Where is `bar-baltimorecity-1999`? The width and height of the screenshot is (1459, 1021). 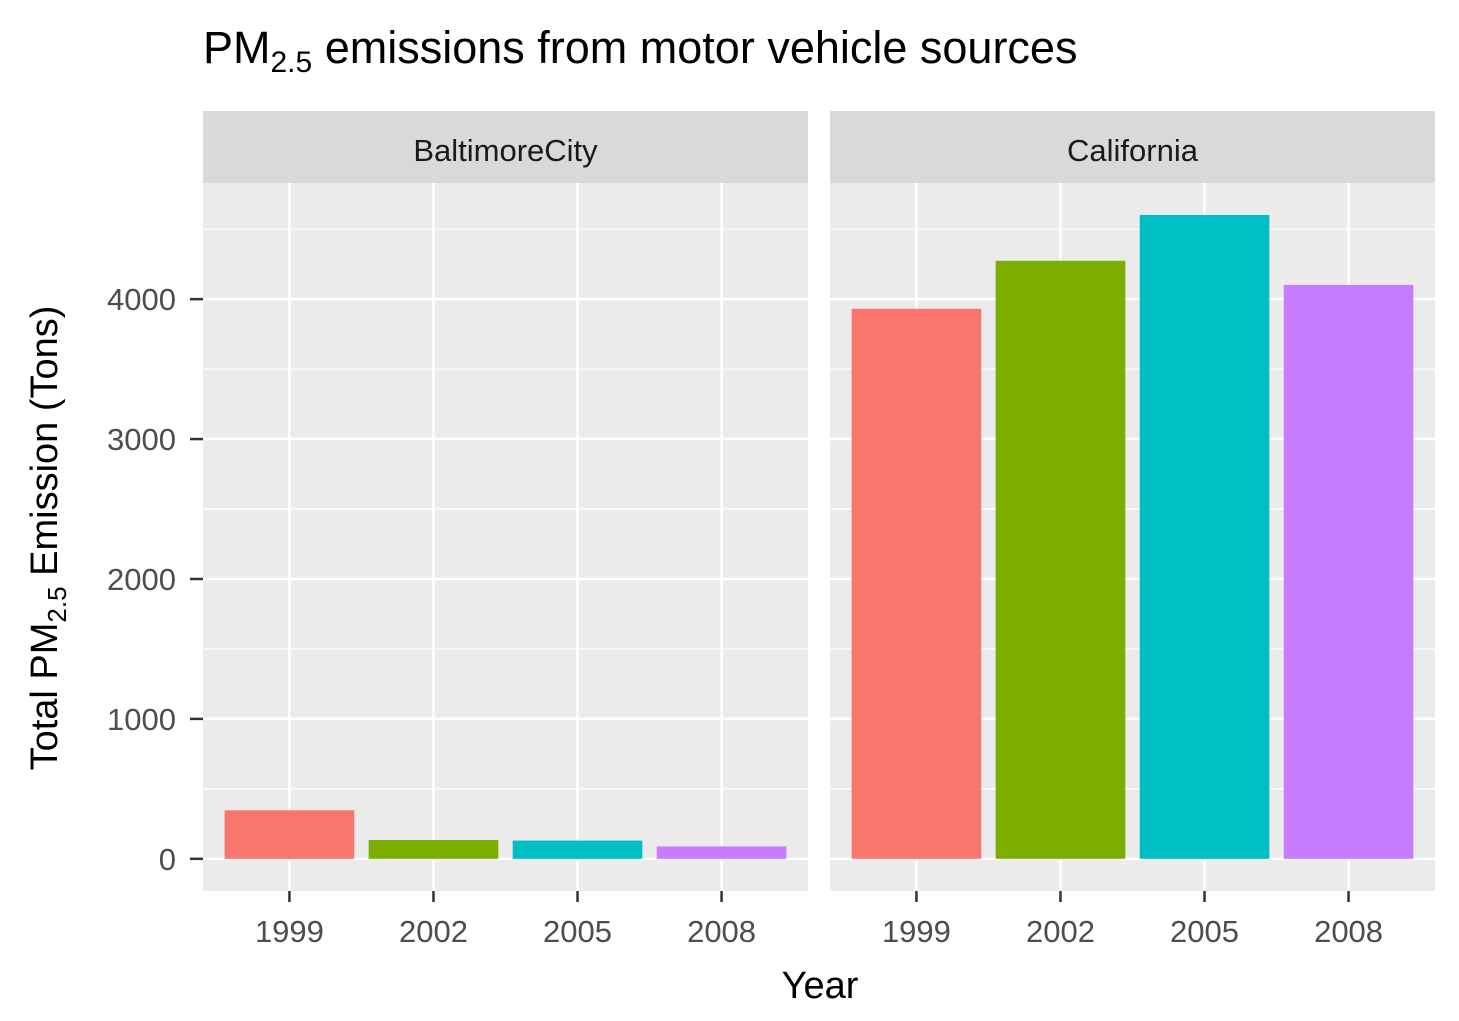 bar-baltimorecity-1999 is located at coordinates (289, 834).